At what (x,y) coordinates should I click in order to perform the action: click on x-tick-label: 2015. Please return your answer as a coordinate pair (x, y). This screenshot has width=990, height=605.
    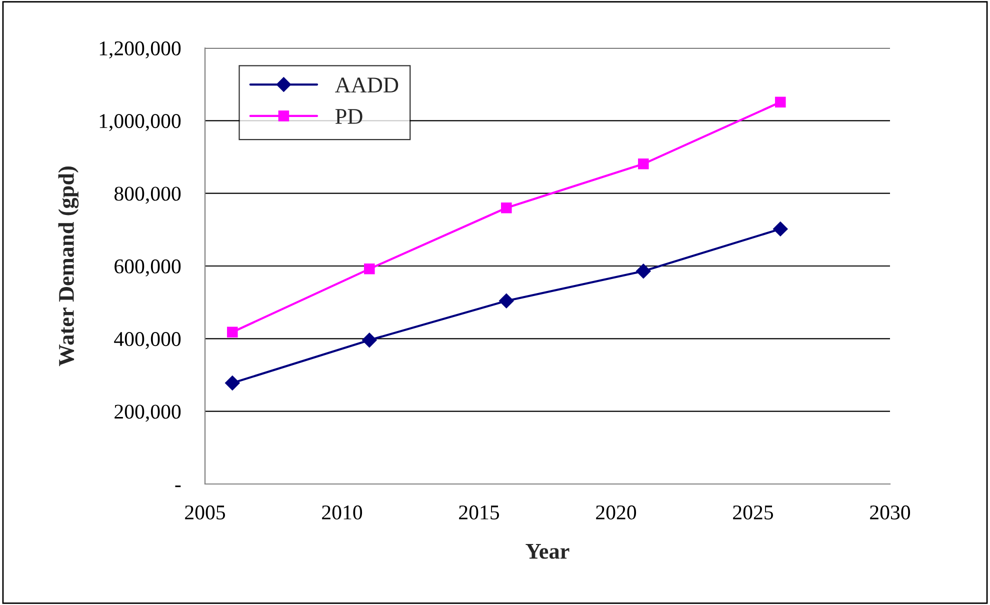
    Looking at the image, I should click on (479, 512).